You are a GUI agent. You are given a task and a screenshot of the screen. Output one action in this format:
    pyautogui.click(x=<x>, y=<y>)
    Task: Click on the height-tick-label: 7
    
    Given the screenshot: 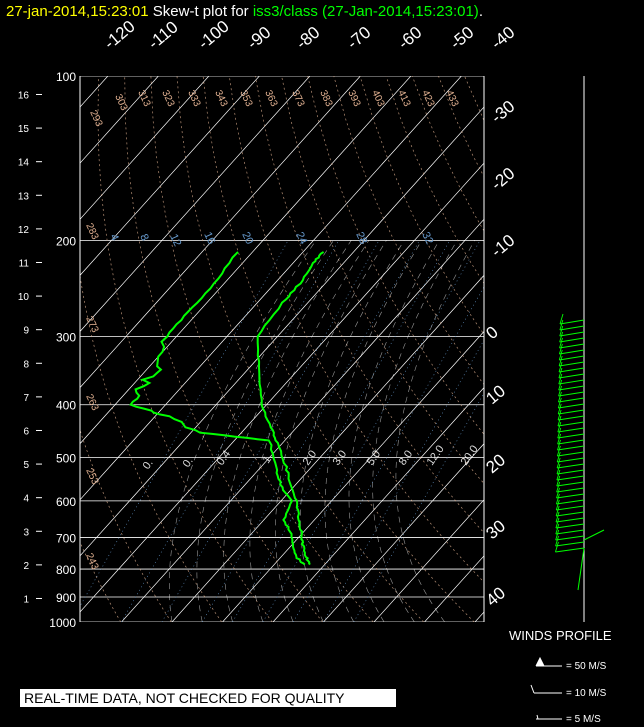 What is the action you would take?
    pyautogui.click(x=26, y=398)
    